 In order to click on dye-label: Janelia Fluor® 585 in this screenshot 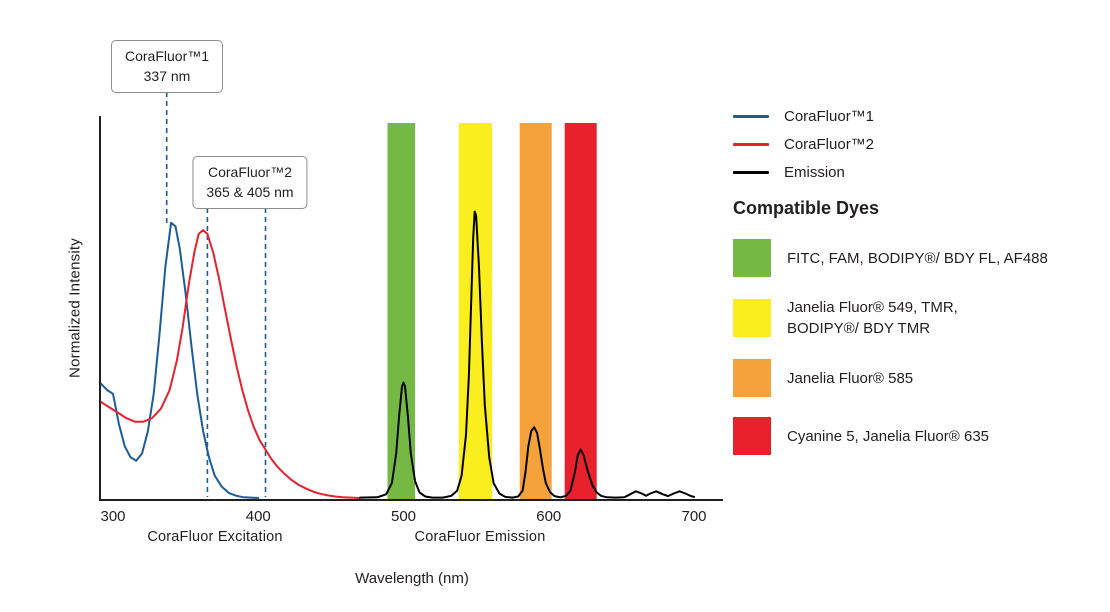, I will do `click(850, 378)`.